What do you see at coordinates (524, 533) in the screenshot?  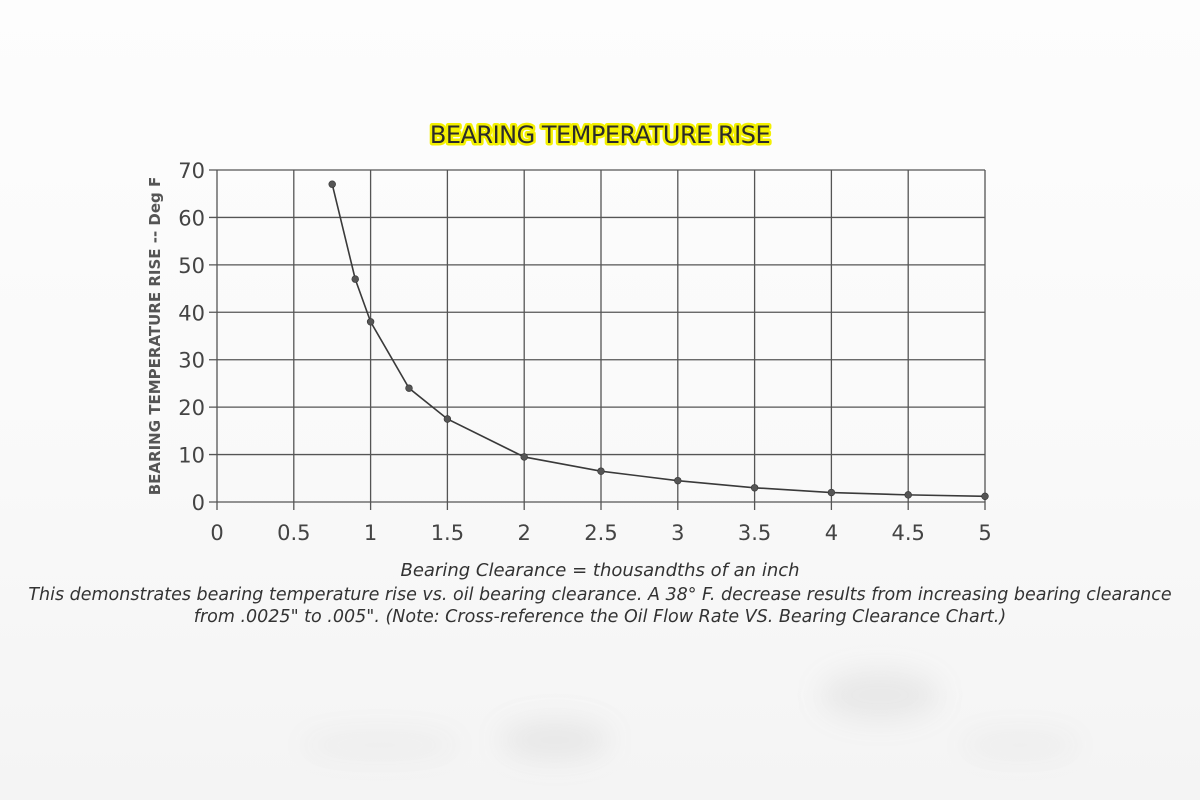 I see `x-tick-label: 2` at bounding box center [524, 533].